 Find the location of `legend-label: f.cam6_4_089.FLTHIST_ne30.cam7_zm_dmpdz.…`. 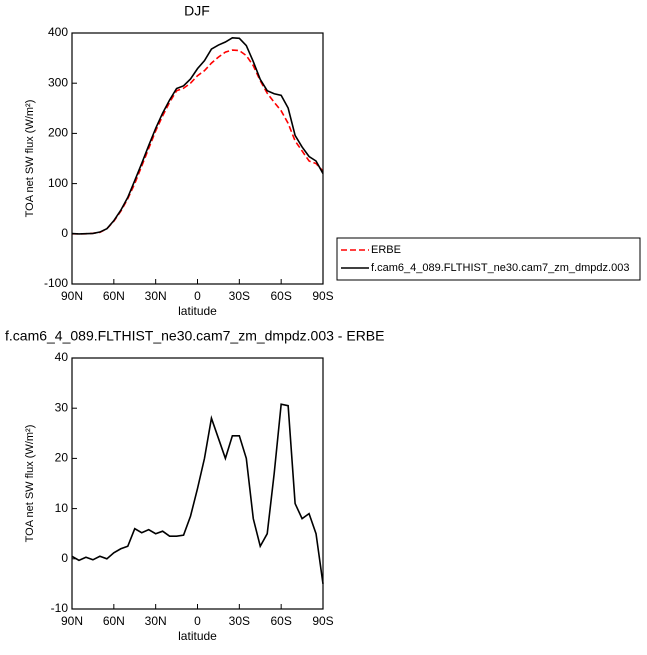

legend-label: f.cam6_4_089.FLTHIST_ne30.cam7_zm_dmpdz.… is located at coordinates (500, 268).